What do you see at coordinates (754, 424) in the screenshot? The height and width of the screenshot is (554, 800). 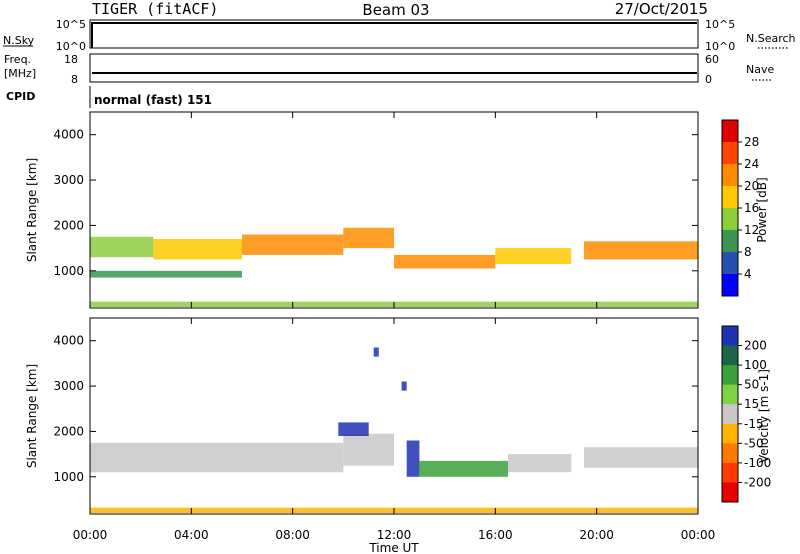 I see `colorbar-tick-label: -15` at bounding box center [754, 424].